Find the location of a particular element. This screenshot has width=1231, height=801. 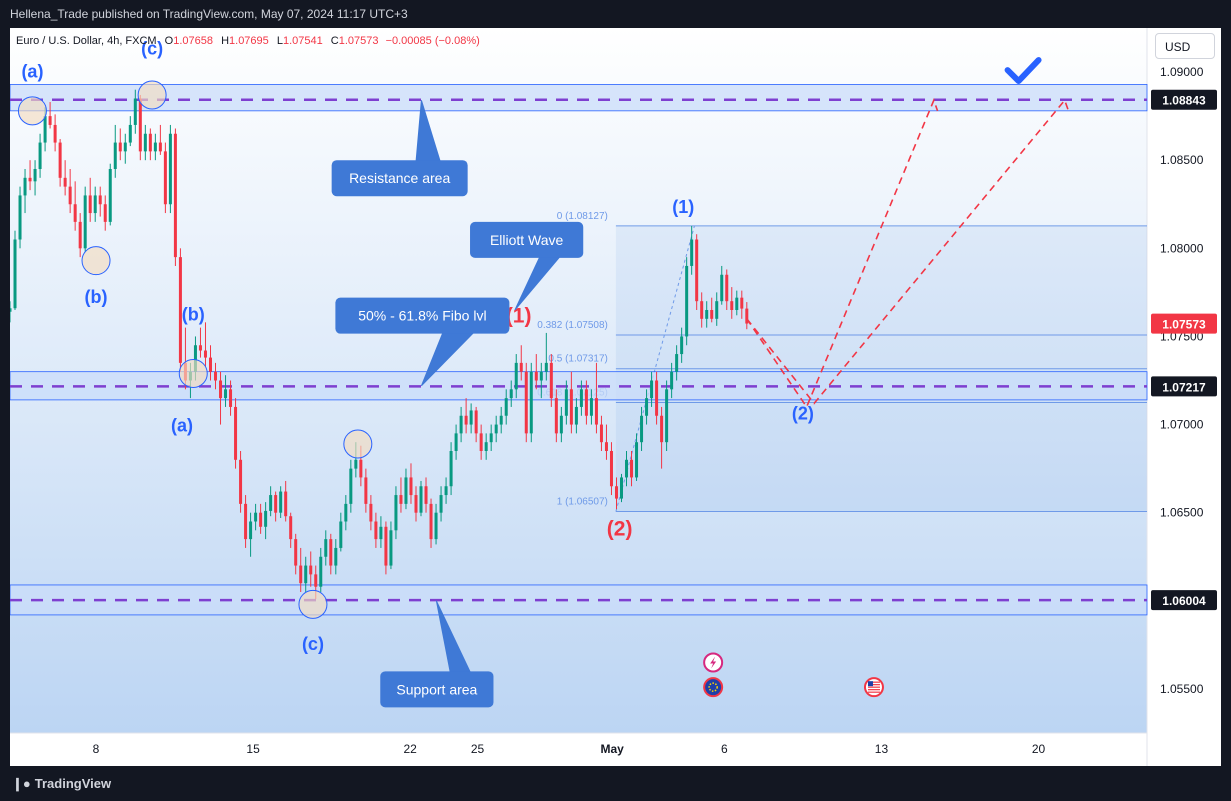

us-flag-icon is located at coordinates (873, 687).